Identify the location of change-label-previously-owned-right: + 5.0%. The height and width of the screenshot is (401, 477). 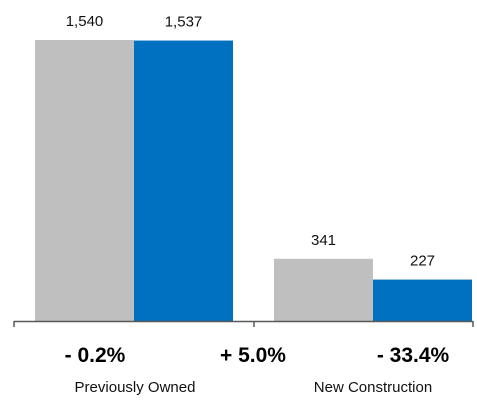
(253, 355).